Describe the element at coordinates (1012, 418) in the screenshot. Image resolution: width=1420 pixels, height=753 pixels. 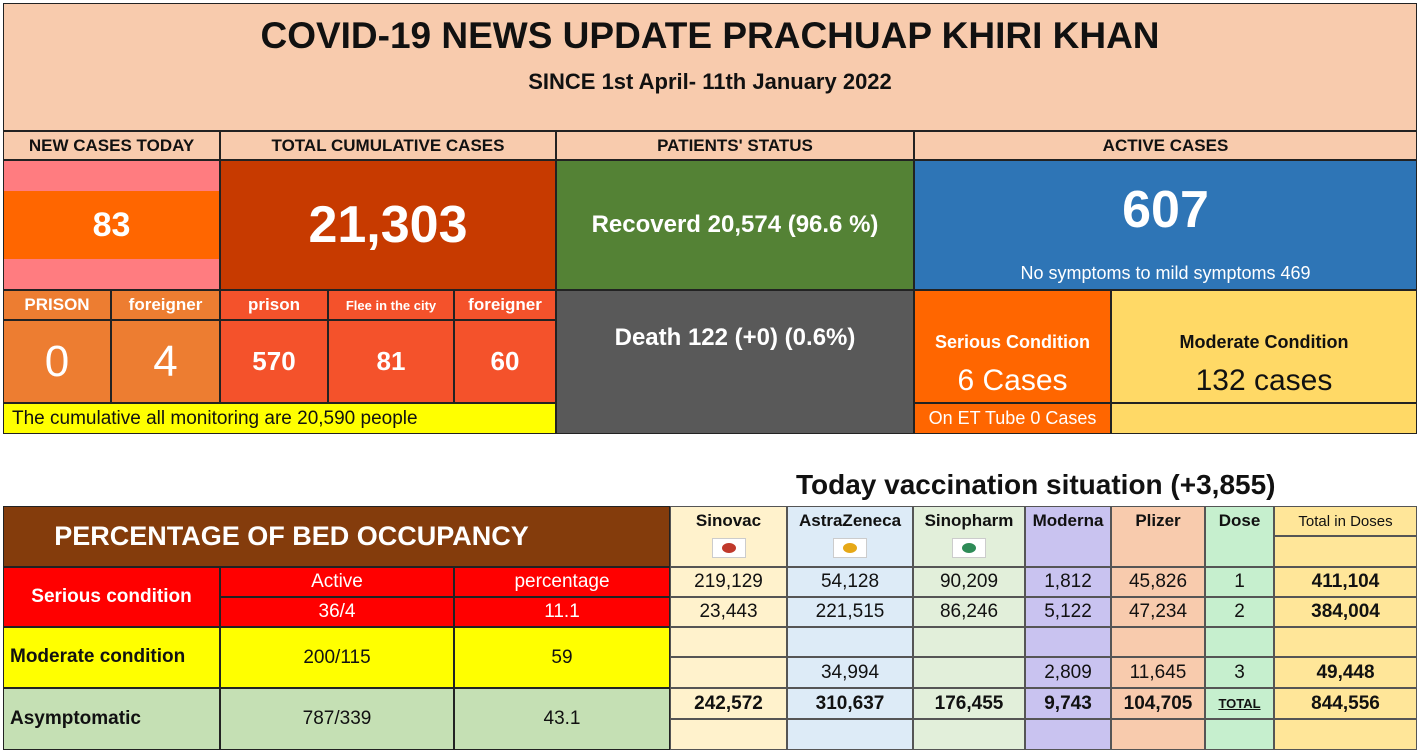
I see `et-tube-text: On ET Tube 0 Cases` at that location.